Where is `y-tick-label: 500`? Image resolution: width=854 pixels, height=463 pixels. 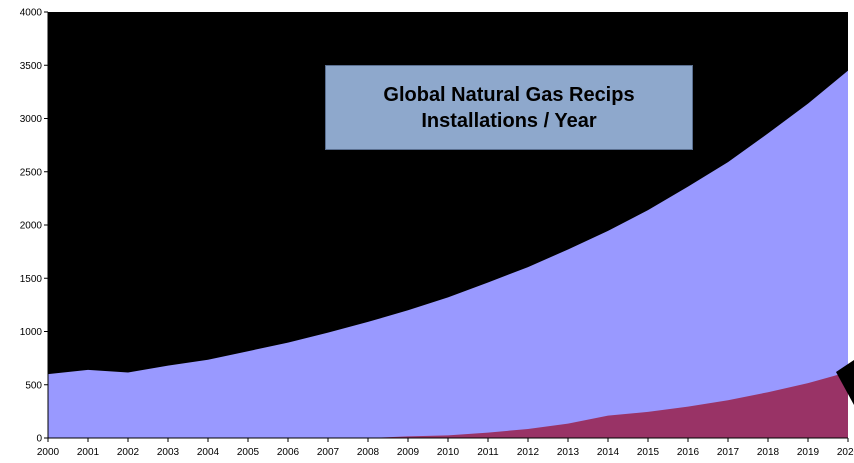
y-tick-label: 500 is located at coordinates (33, 385).